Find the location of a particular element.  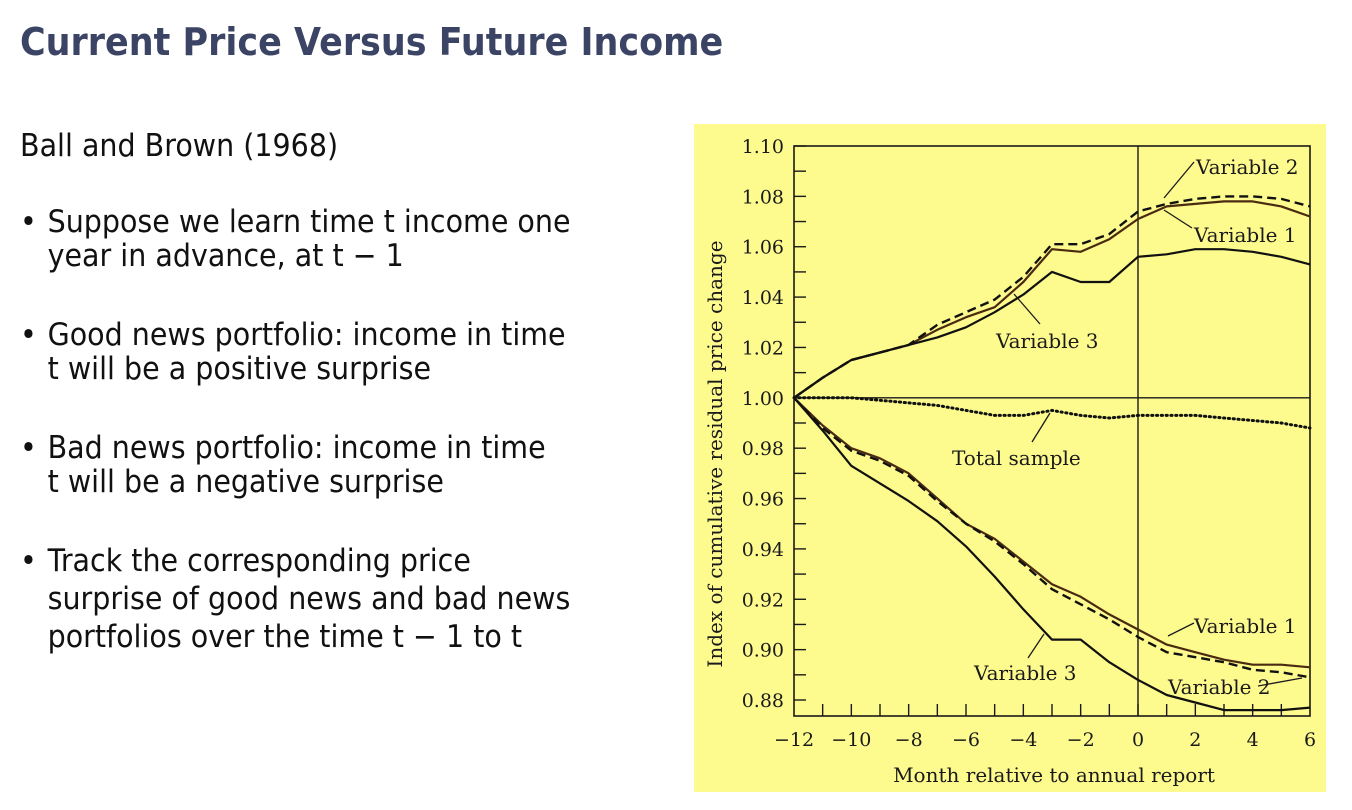

y-tick-label: 0.92 is located at coordinates (763, 600).